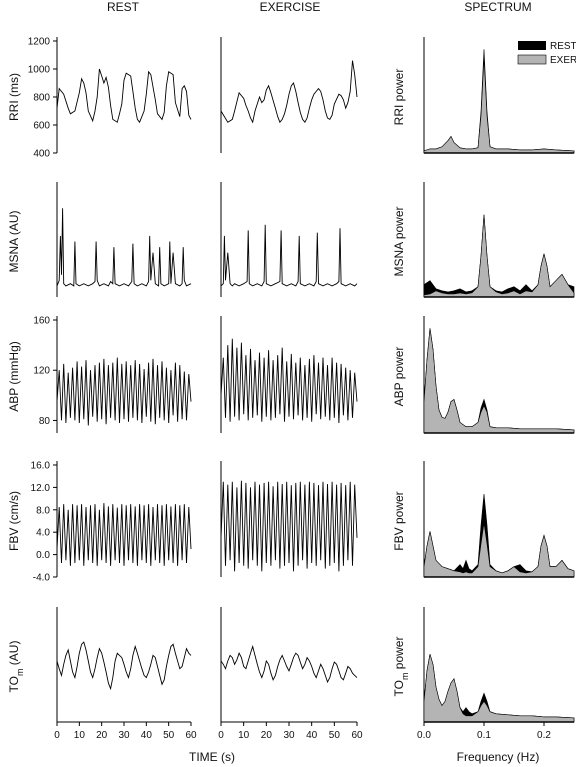 This screenshot has height=767, width=576. Describe the element at coordinates (102, 735) in the screenshot. I see `rest-time-tick-label: 20` at that location.